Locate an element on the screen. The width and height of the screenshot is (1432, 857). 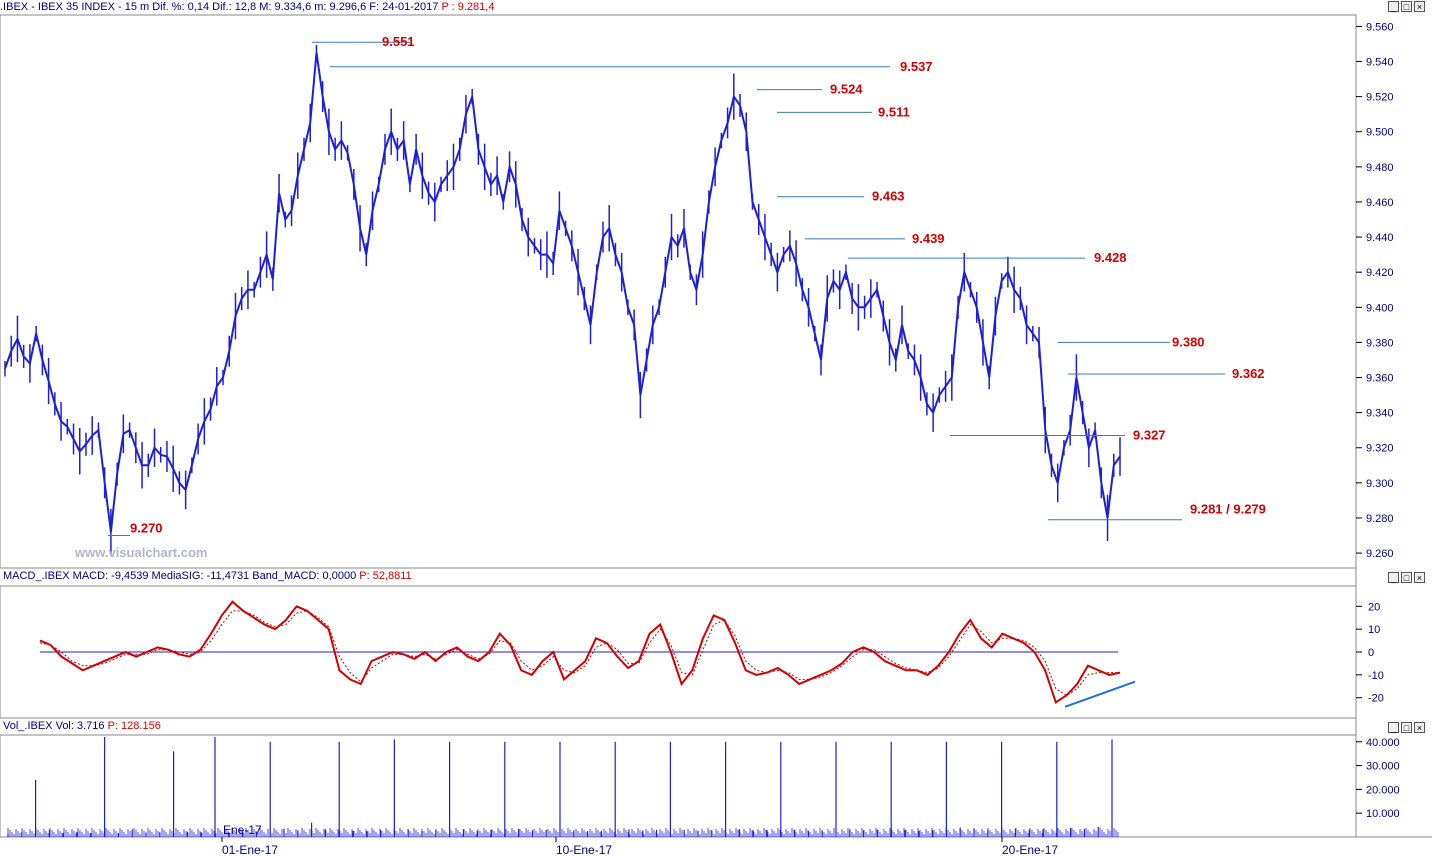
price-y-tick-label: 9.320 is located at coordinates (1380, 449).